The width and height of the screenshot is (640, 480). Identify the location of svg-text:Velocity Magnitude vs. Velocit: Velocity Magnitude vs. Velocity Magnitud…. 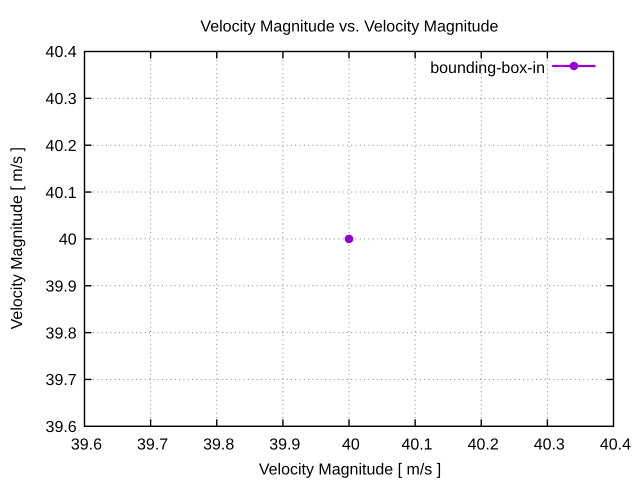
(349, 26).